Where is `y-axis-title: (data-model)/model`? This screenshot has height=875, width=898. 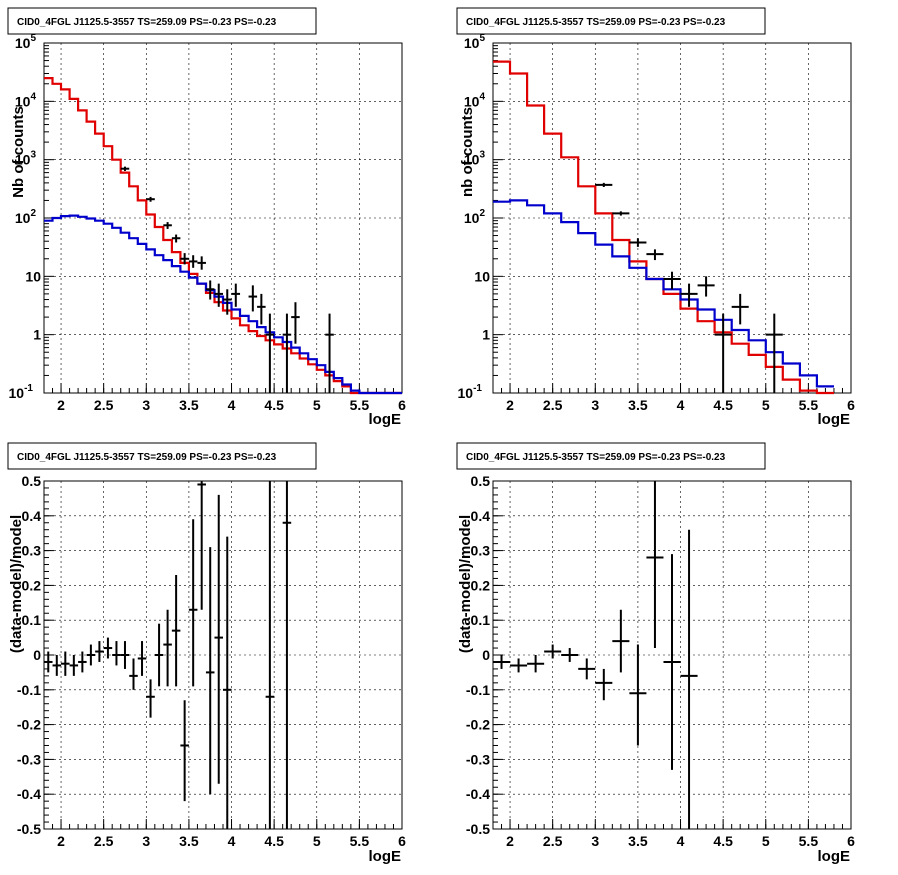
y-axis-title: (data-model)/model is located at coordinates (465, 584).